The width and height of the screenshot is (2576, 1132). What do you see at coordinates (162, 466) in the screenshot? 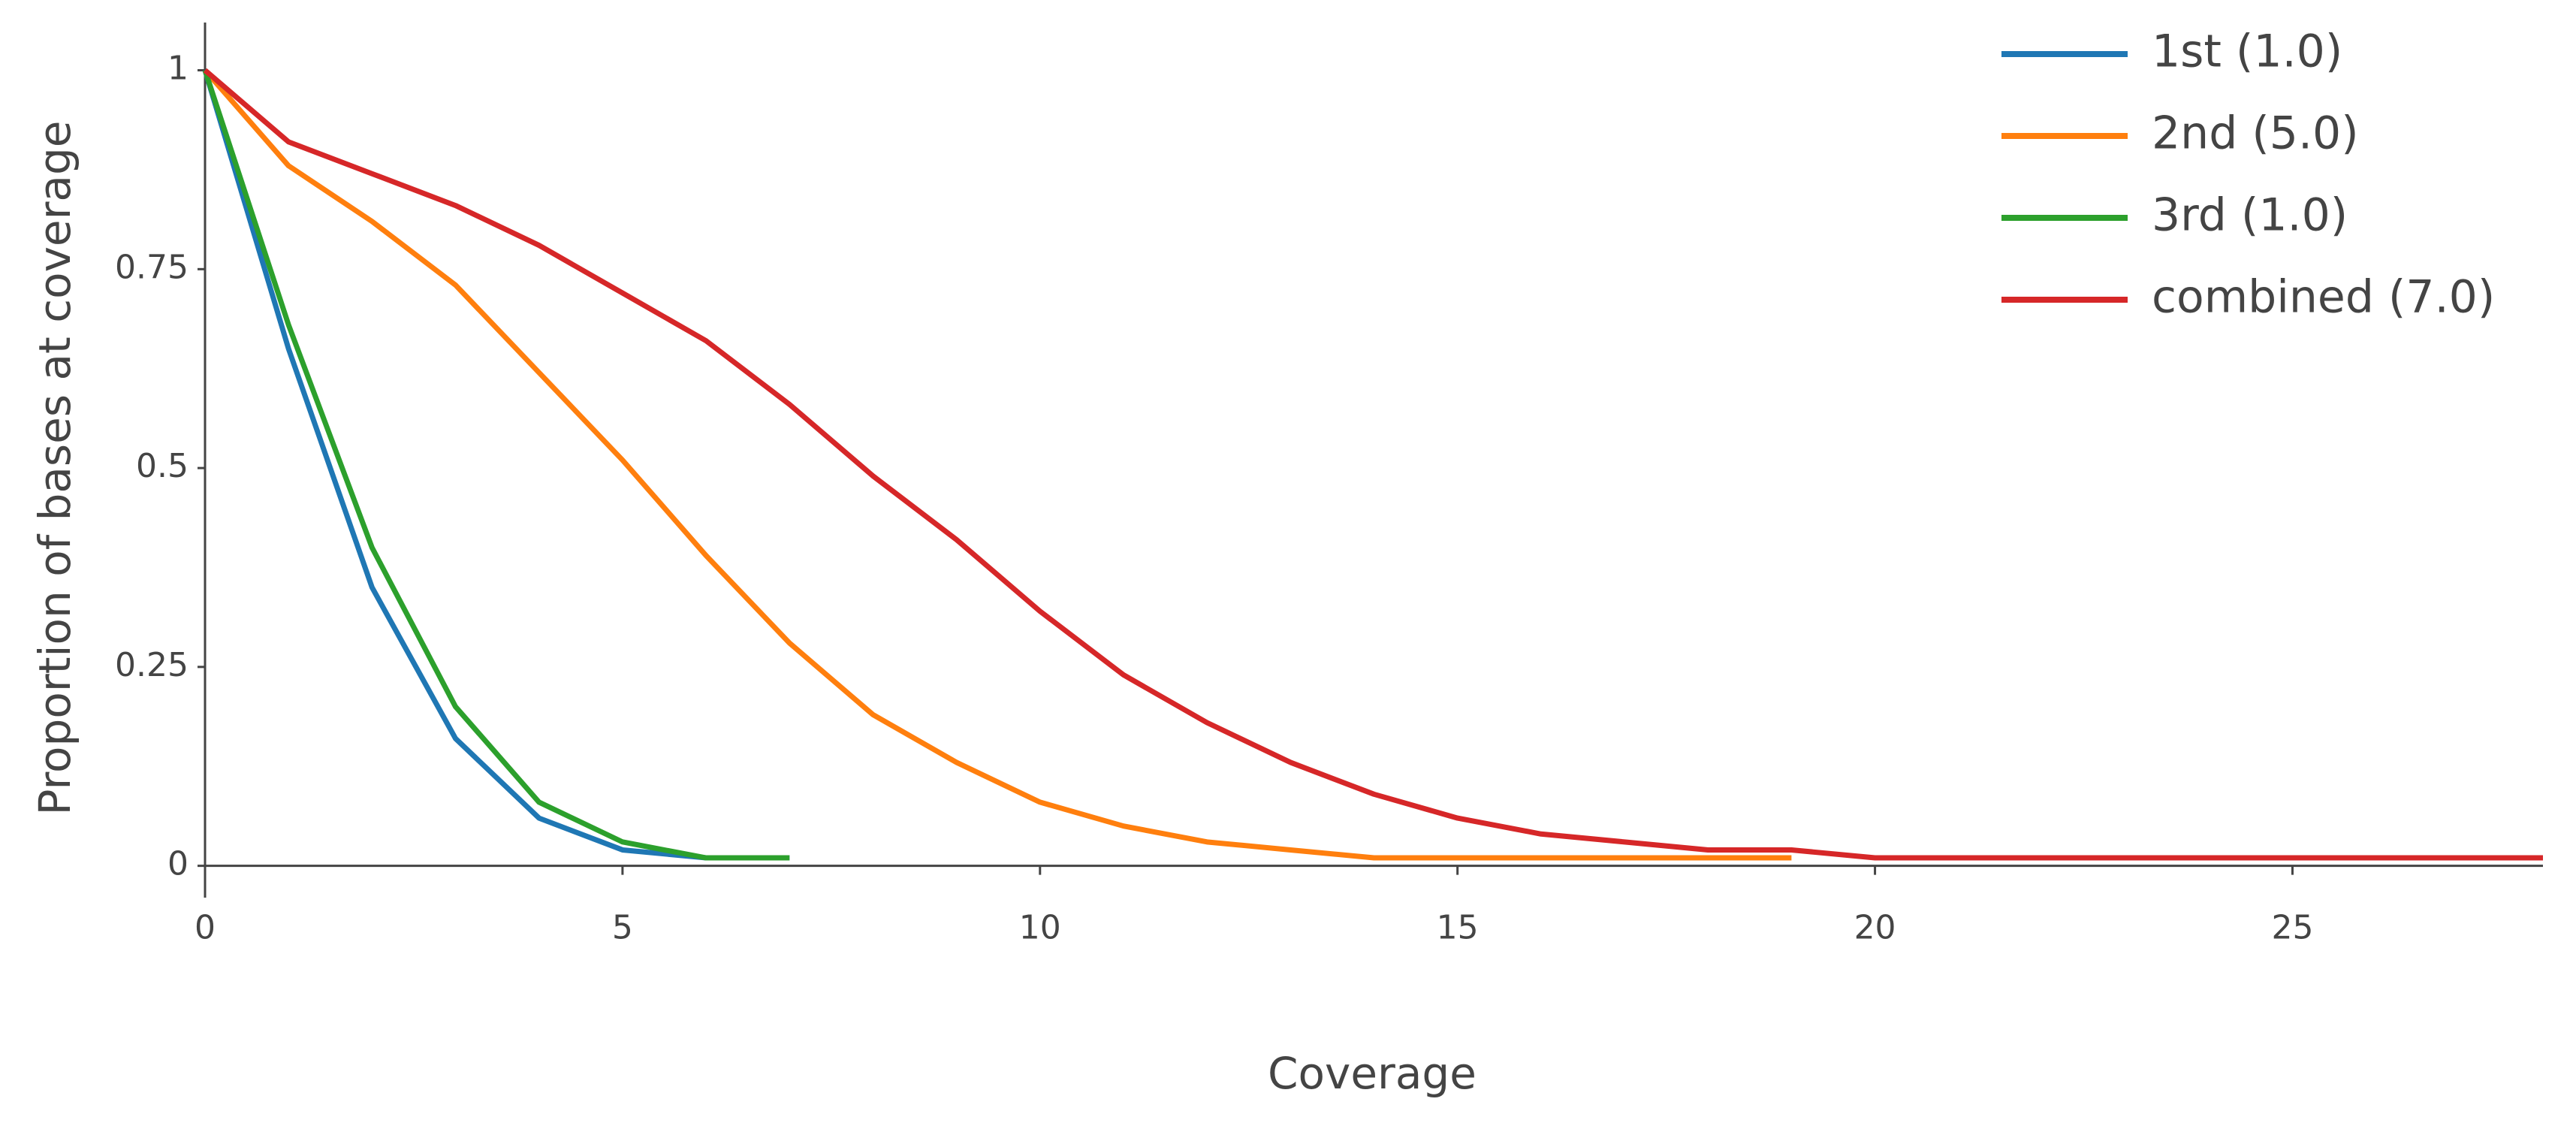
I see `y-tick-label: 0.5` at bounding box center [162, 466].